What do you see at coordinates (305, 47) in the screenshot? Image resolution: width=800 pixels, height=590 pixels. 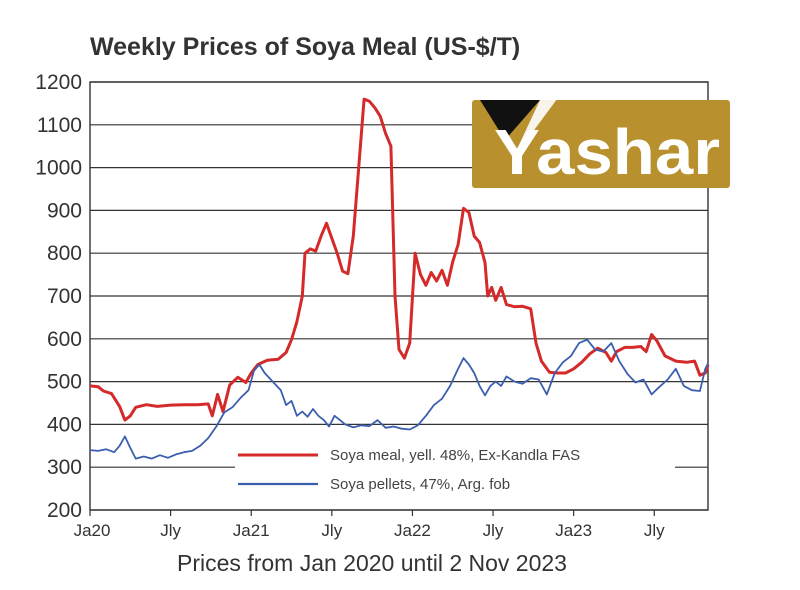 I see `chart-title: Weekly Prices of Soya Meal (US-$/T)` at bounding box center [305, 47].